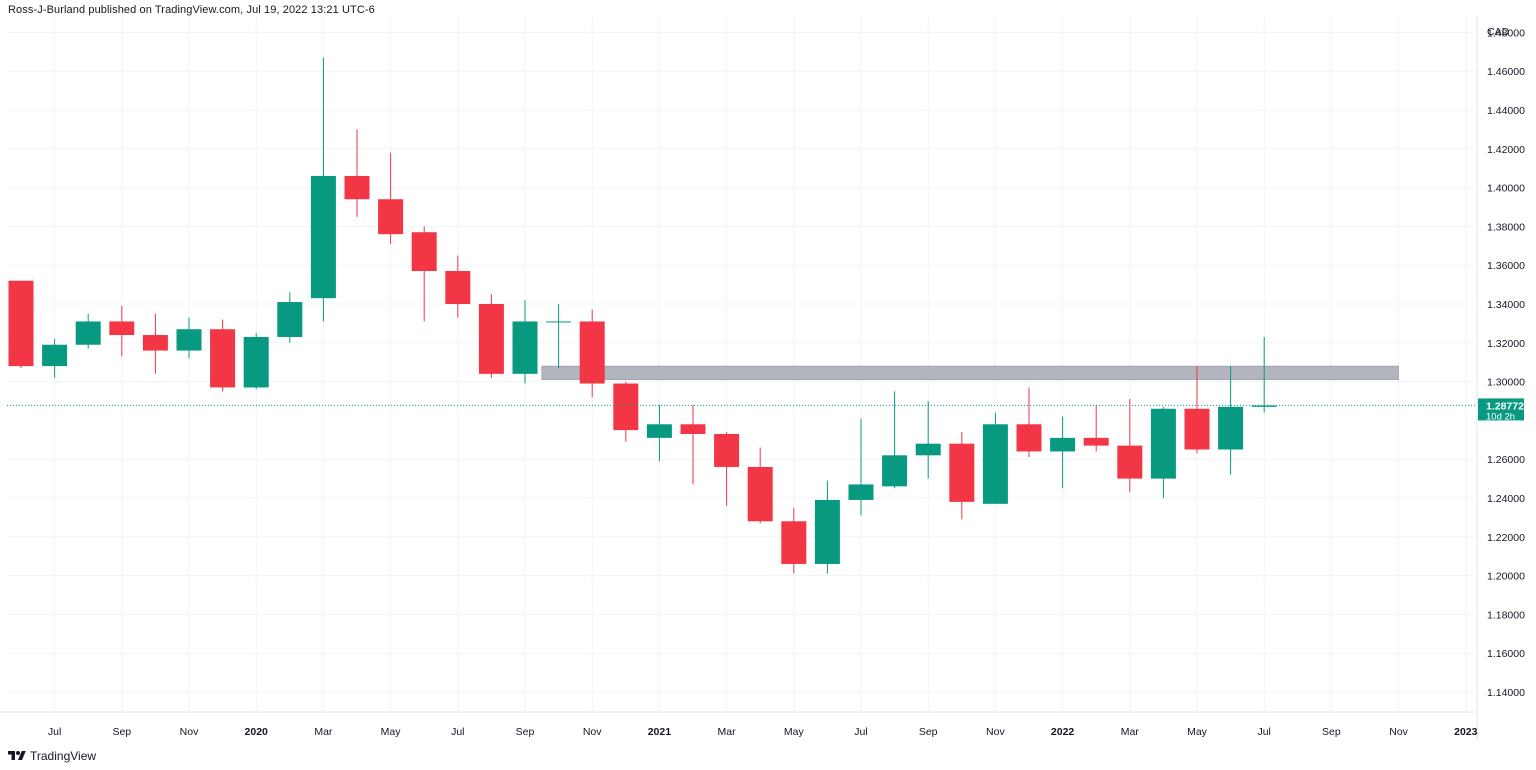 This screenshot has height=770, width=1536. Describe the element at coordinates (1506, 227) in the screenshot. I see `price-tick-label: 1.38000` at that location.